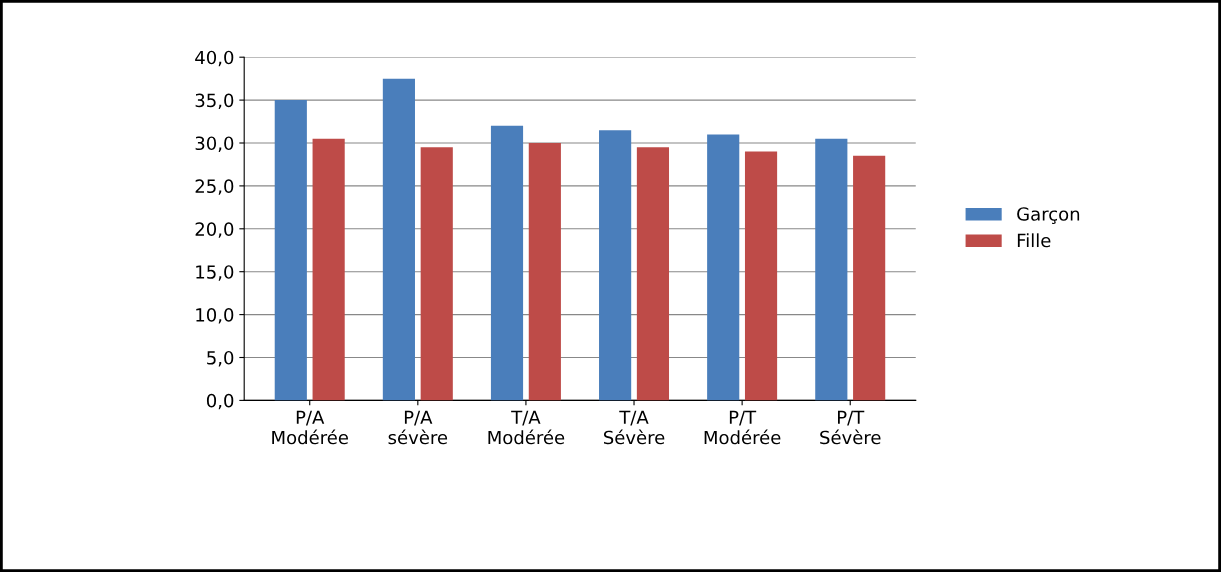  What do you see at coordinates (418, 427) in the screenshot?
I see `x-tick-label: P/A sévère` at bounding box center [418, 427].